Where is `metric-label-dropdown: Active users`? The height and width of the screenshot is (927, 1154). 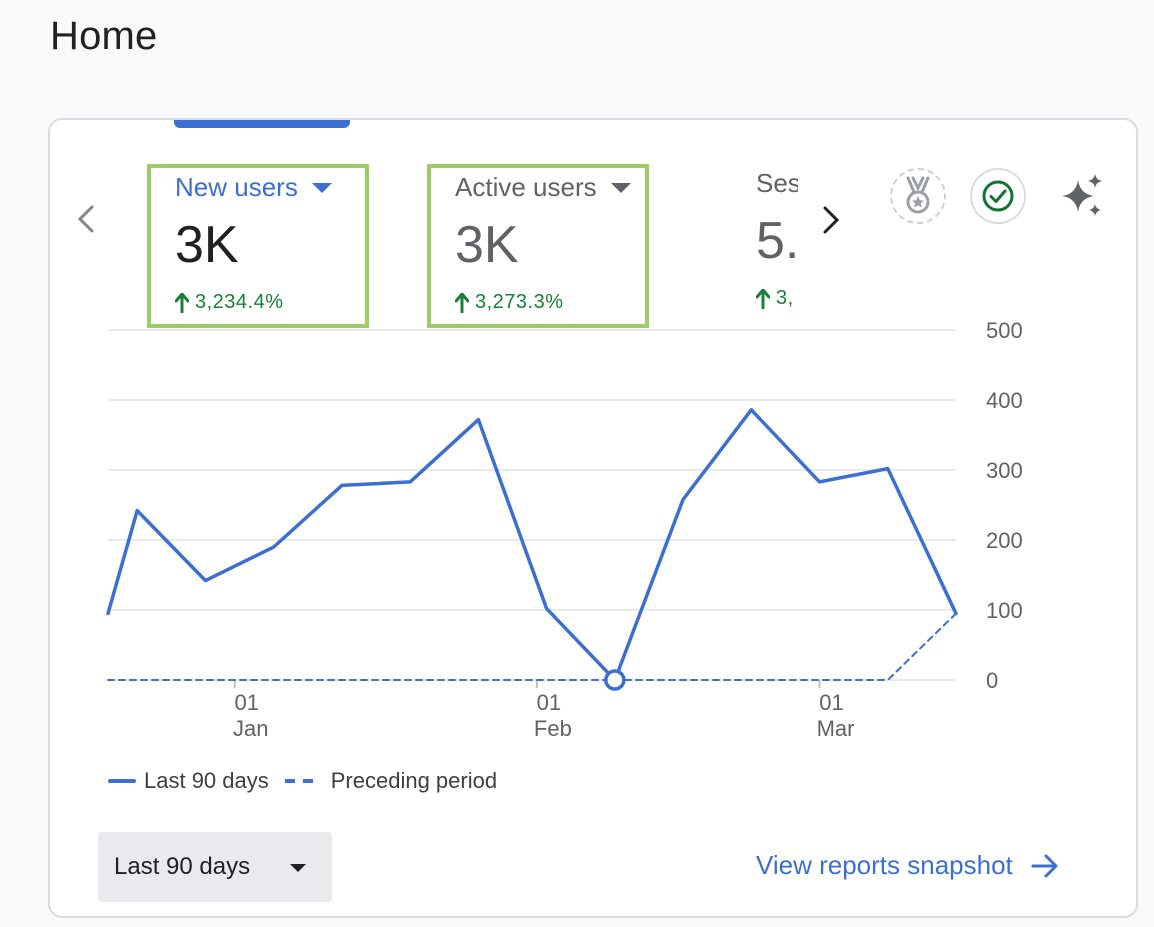 metric-label-dropdown: Active users is located at coordinates (550, 187).